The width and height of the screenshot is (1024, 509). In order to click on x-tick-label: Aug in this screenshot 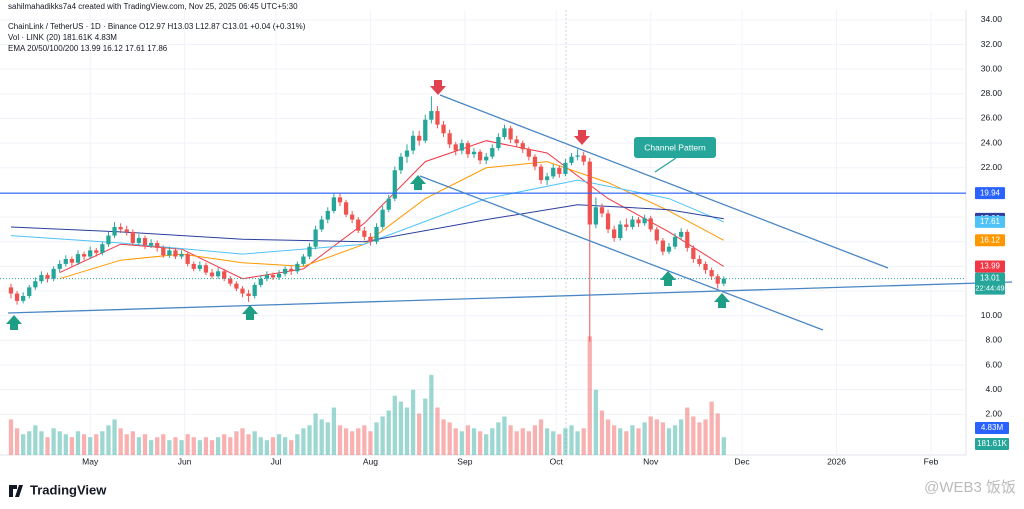, I will do `click(370, 461)`.